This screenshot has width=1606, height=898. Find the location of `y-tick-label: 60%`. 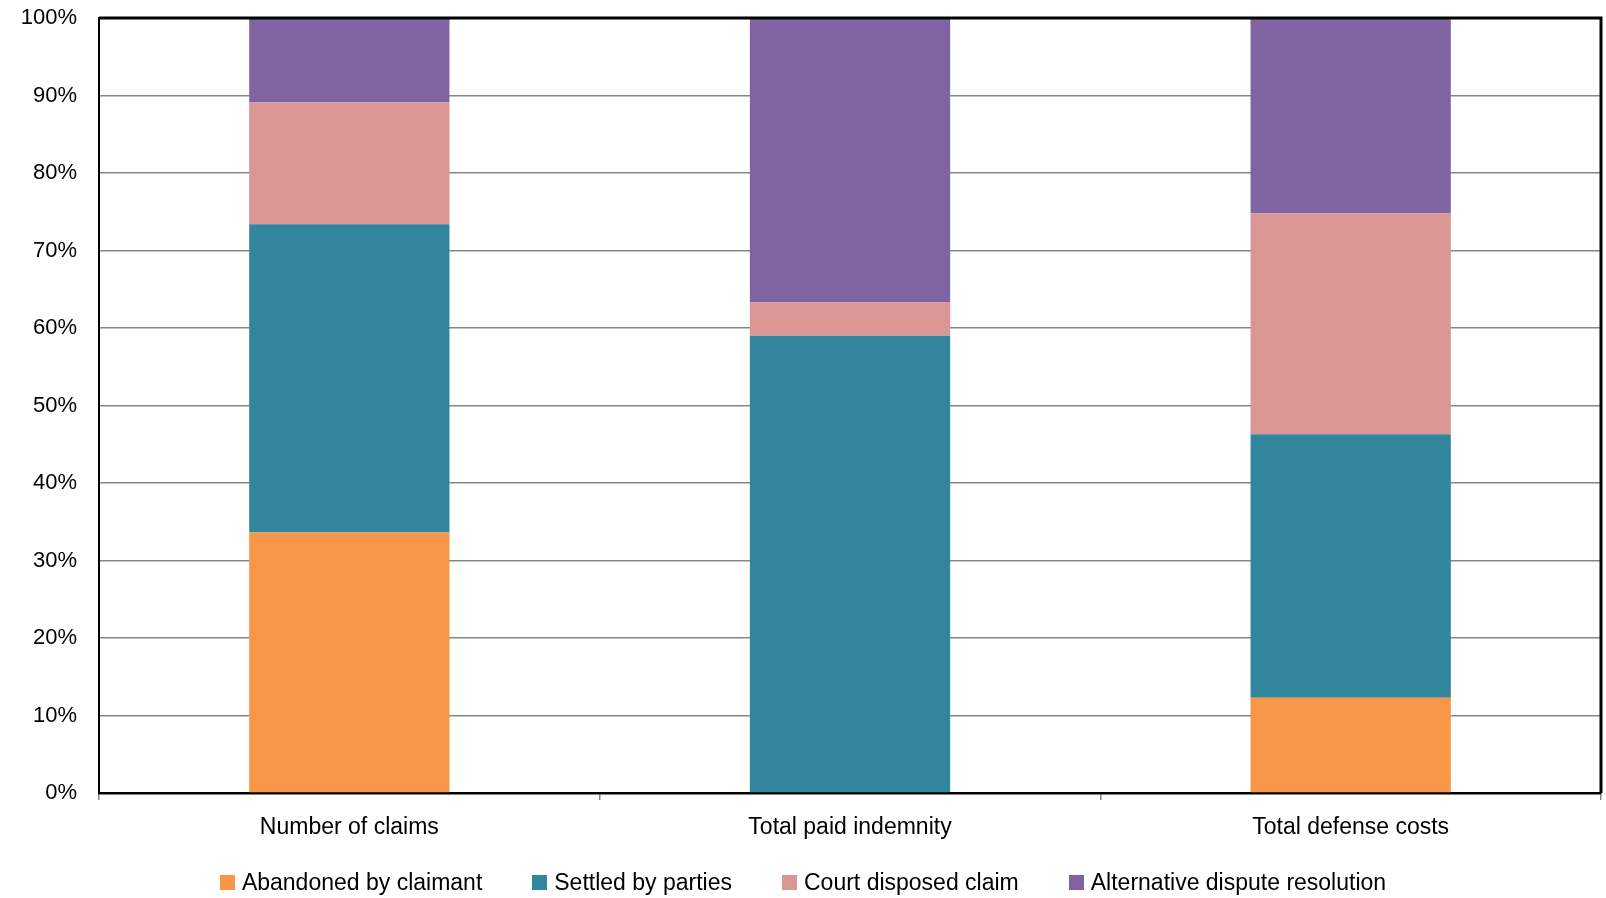

y-tick-label: 60% is located at coordinates (54, 327).